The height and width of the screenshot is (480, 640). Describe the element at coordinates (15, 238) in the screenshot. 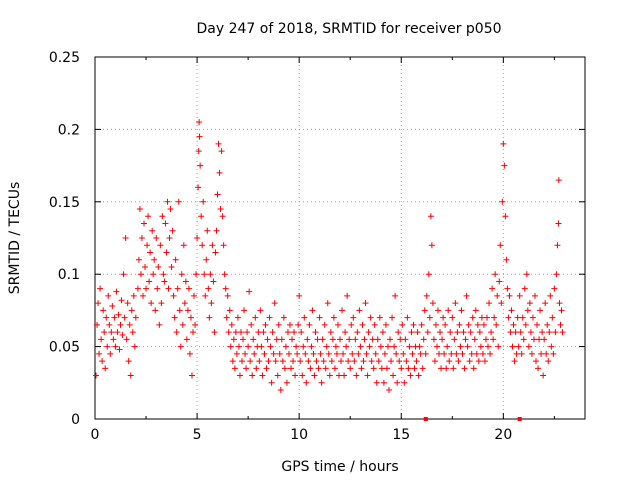

I see `y-axis-label: SRMTID / TECUs` at that location.